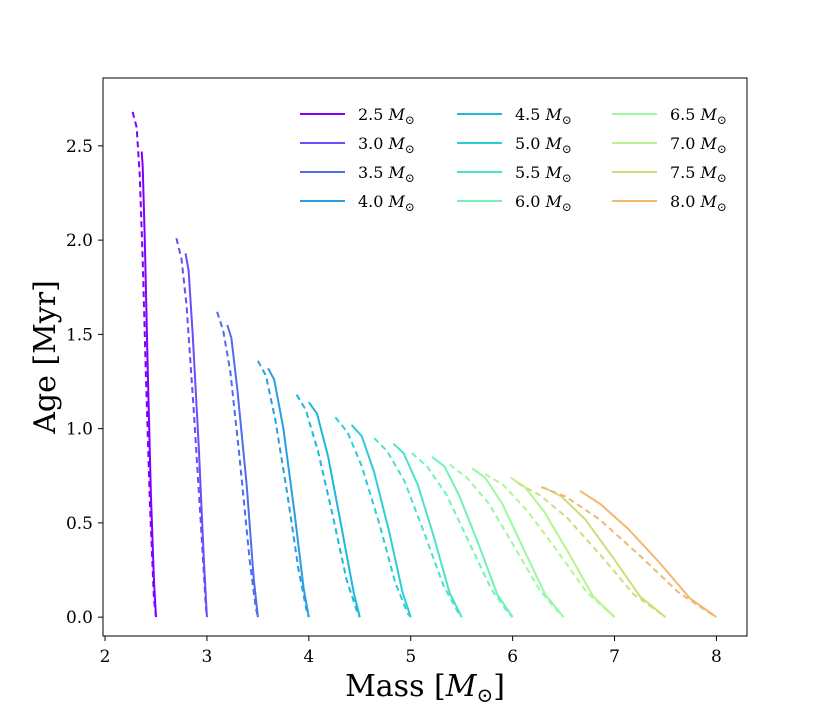  What do you see at coordinates (698, 203) in the screenshot?
I see `legend-label-8-0: 8.0 M⊙` at bounding box center [698, 203].